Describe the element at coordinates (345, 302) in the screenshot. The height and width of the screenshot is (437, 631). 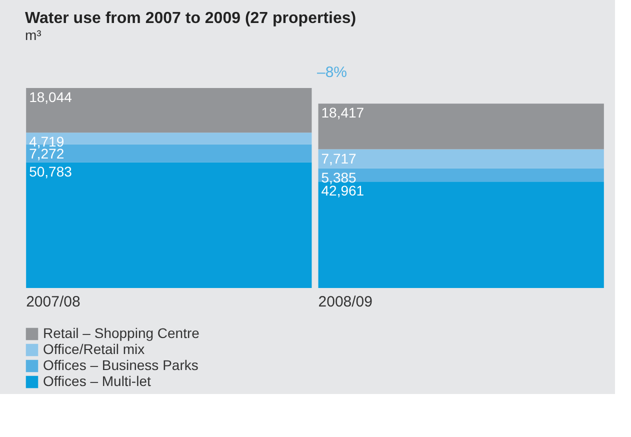
I see `x-tick-label: 2008/09` at that location.